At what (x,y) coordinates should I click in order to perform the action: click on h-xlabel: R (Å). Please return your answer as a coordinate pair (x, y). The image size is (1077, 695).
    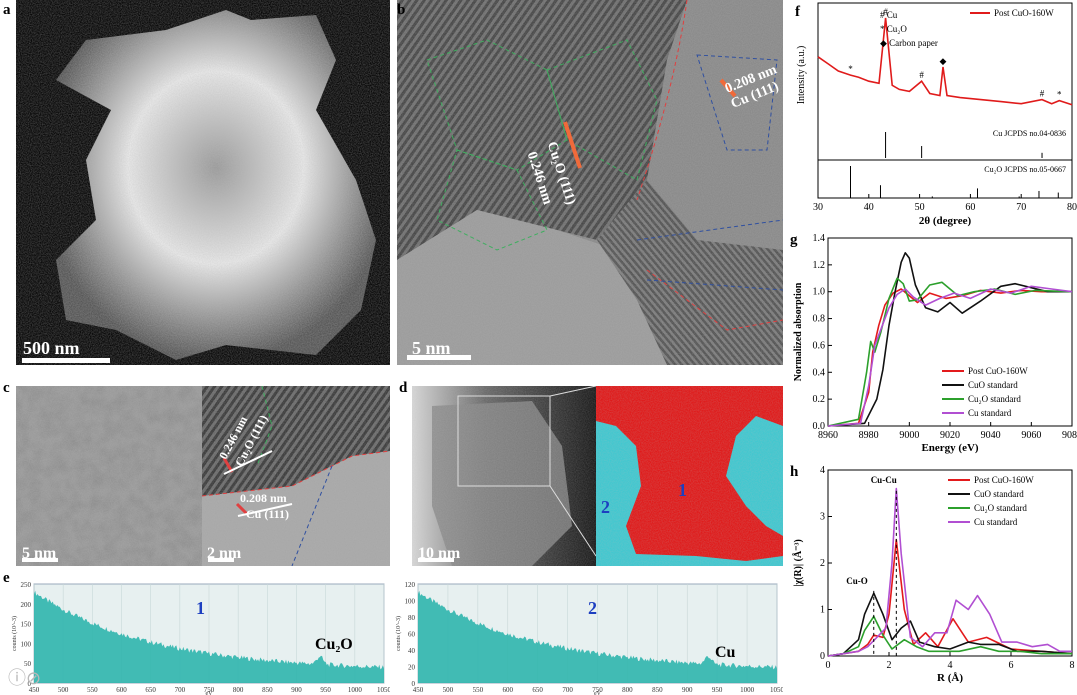
    Looking at the image, I should click on (950, 678).